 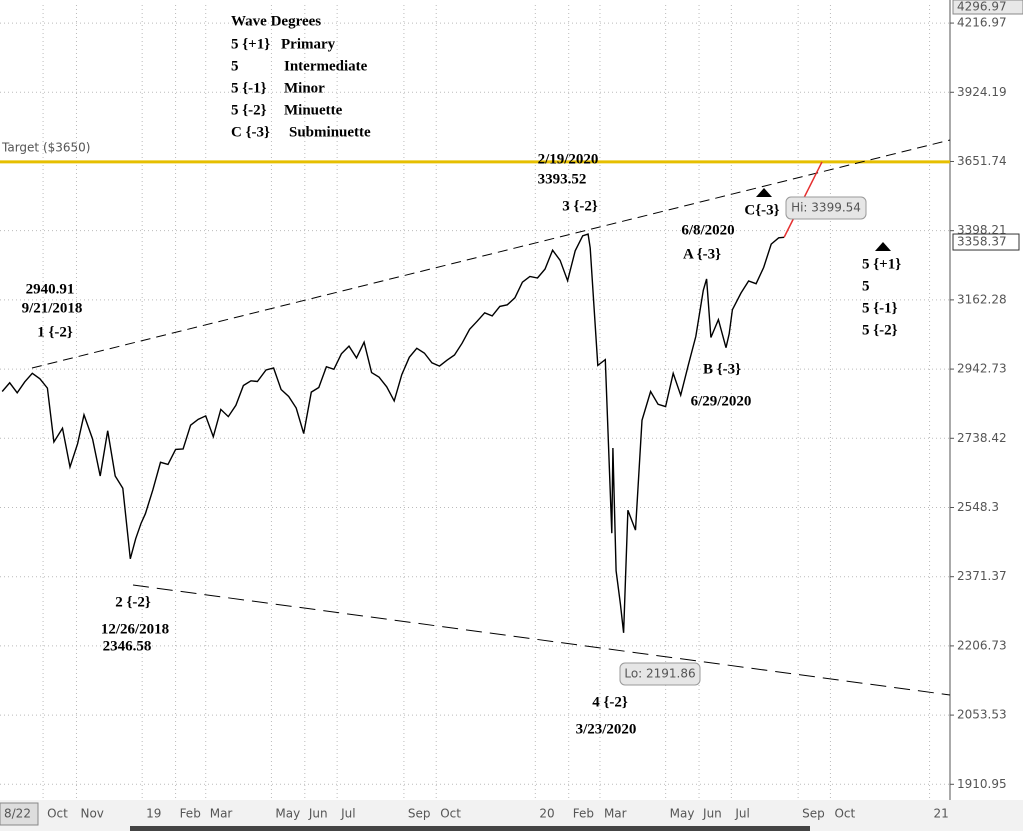 I want to click on wave-label: B {-3}, so click(x=722, y=369).